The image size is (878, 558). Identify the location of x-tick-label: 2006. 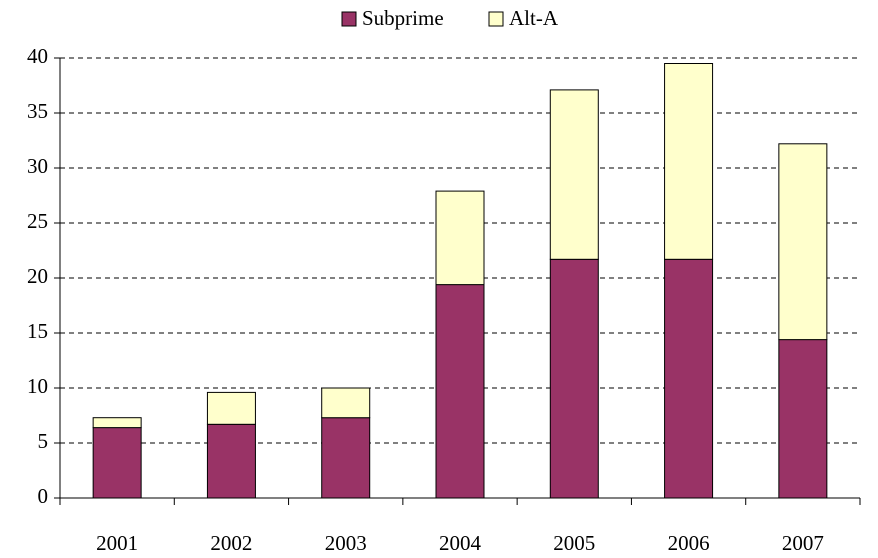
(689, 543).